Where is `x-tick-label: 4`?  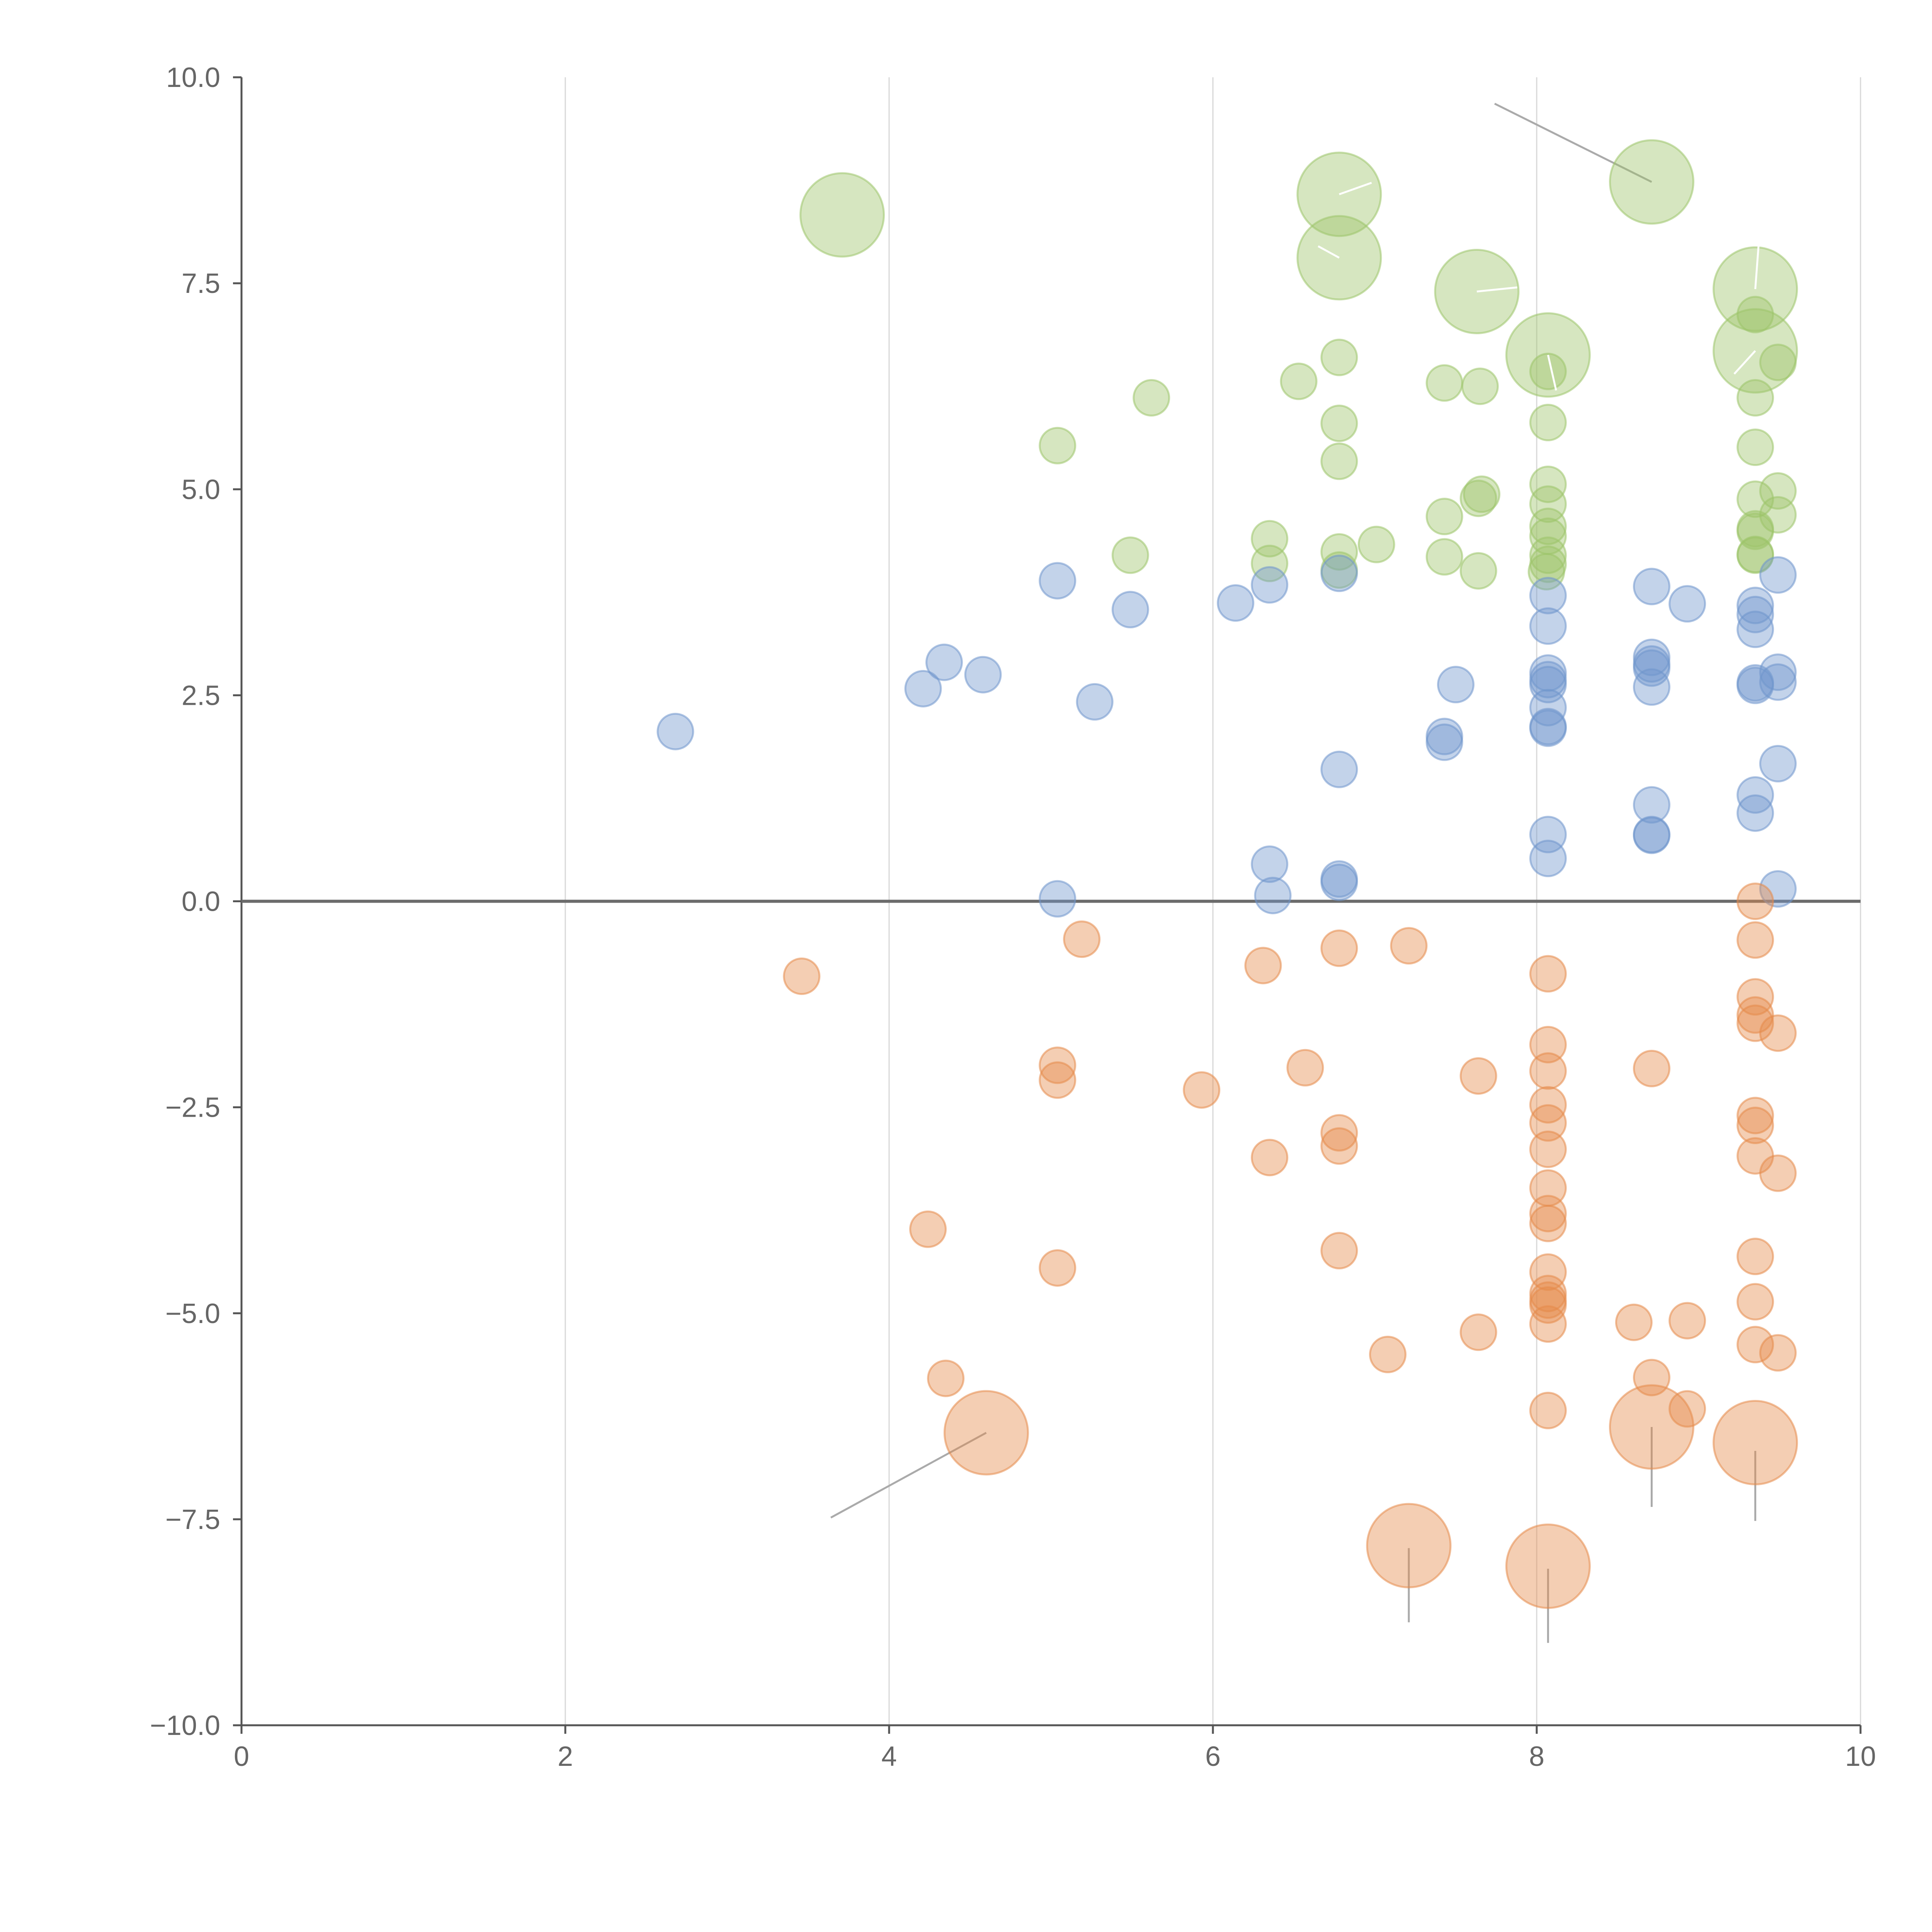
x-tick-label: 4 is located at coordinates (889, 1756).